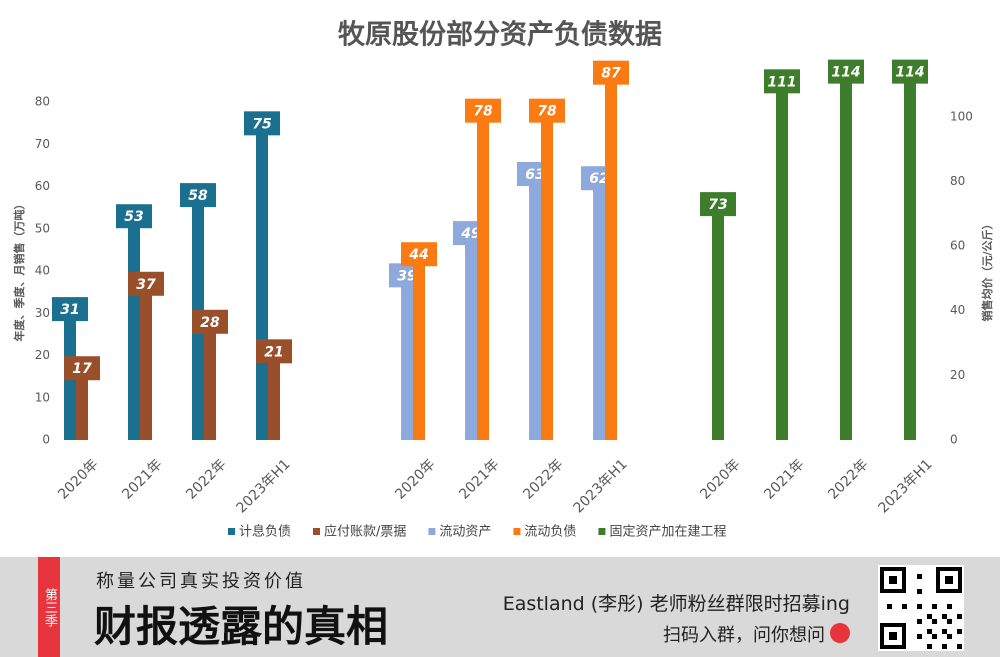 The height and width of the screenshot is (657, 1000). I want to click on data-label: 114, so click(845, 73).